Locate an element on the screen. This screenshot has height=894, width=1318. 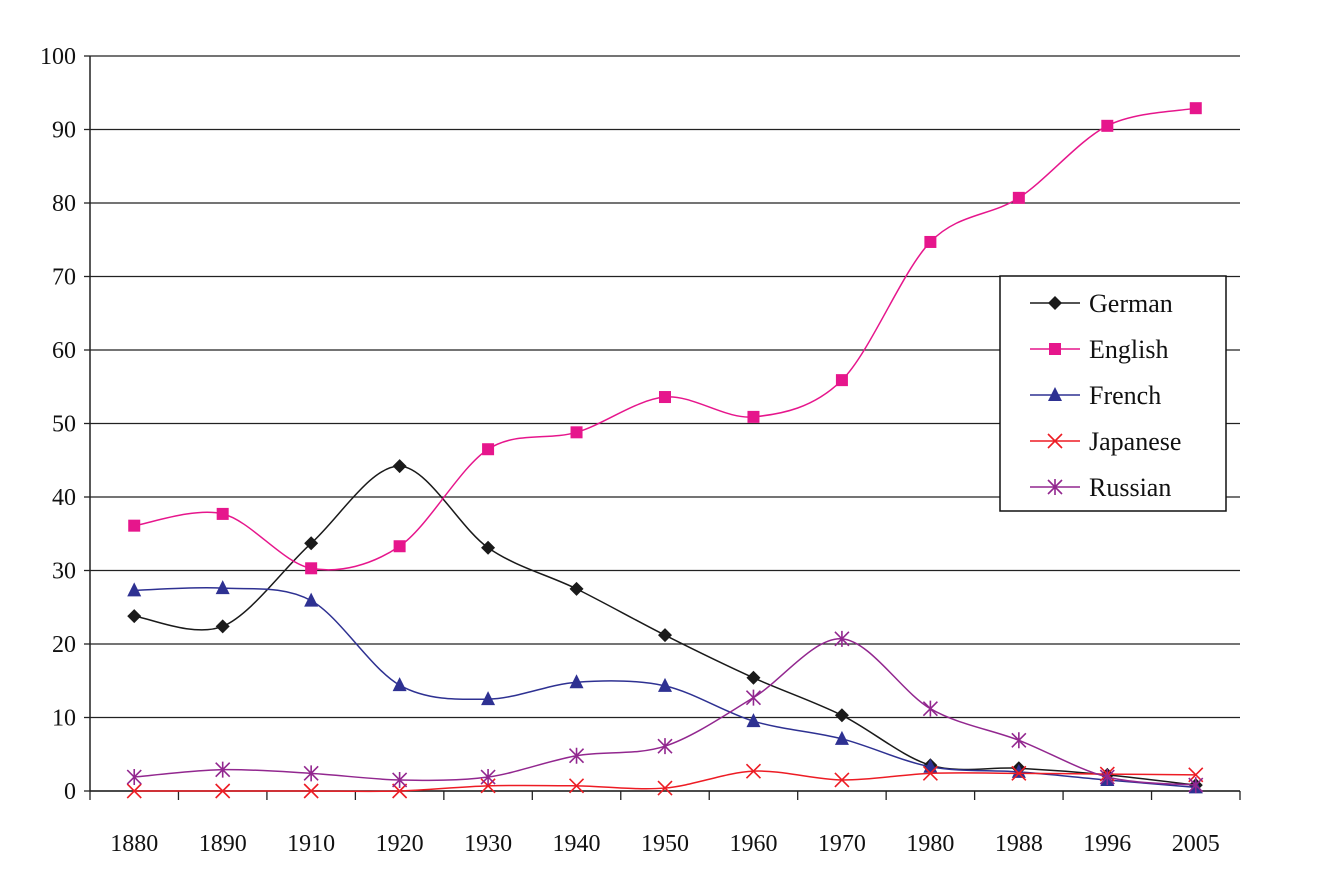
y-tick-label: 60 is located at coordinates (64, 351).